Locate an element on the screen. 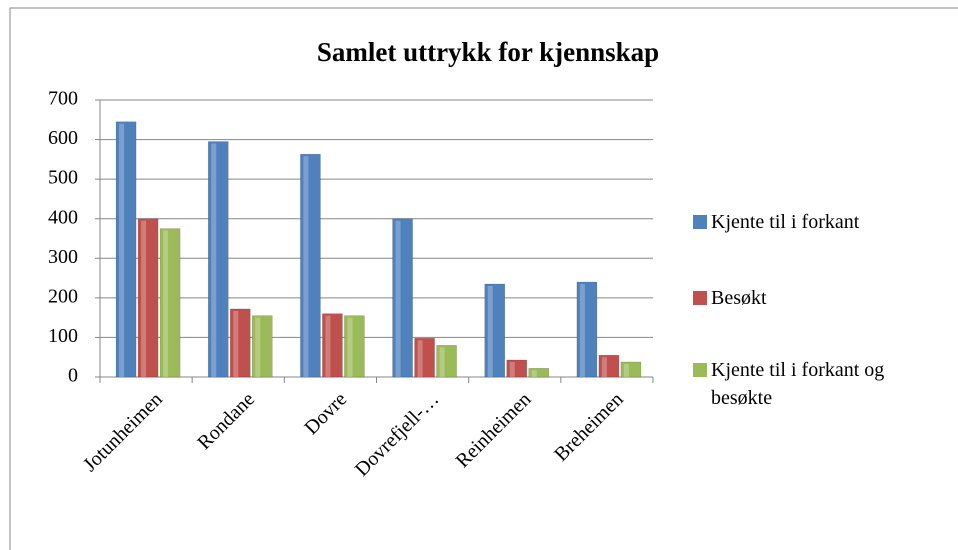 Image resolution: width=958 pixels, height=550 pixels. y-tick-label: 0 is located at coordinates (73, 376).